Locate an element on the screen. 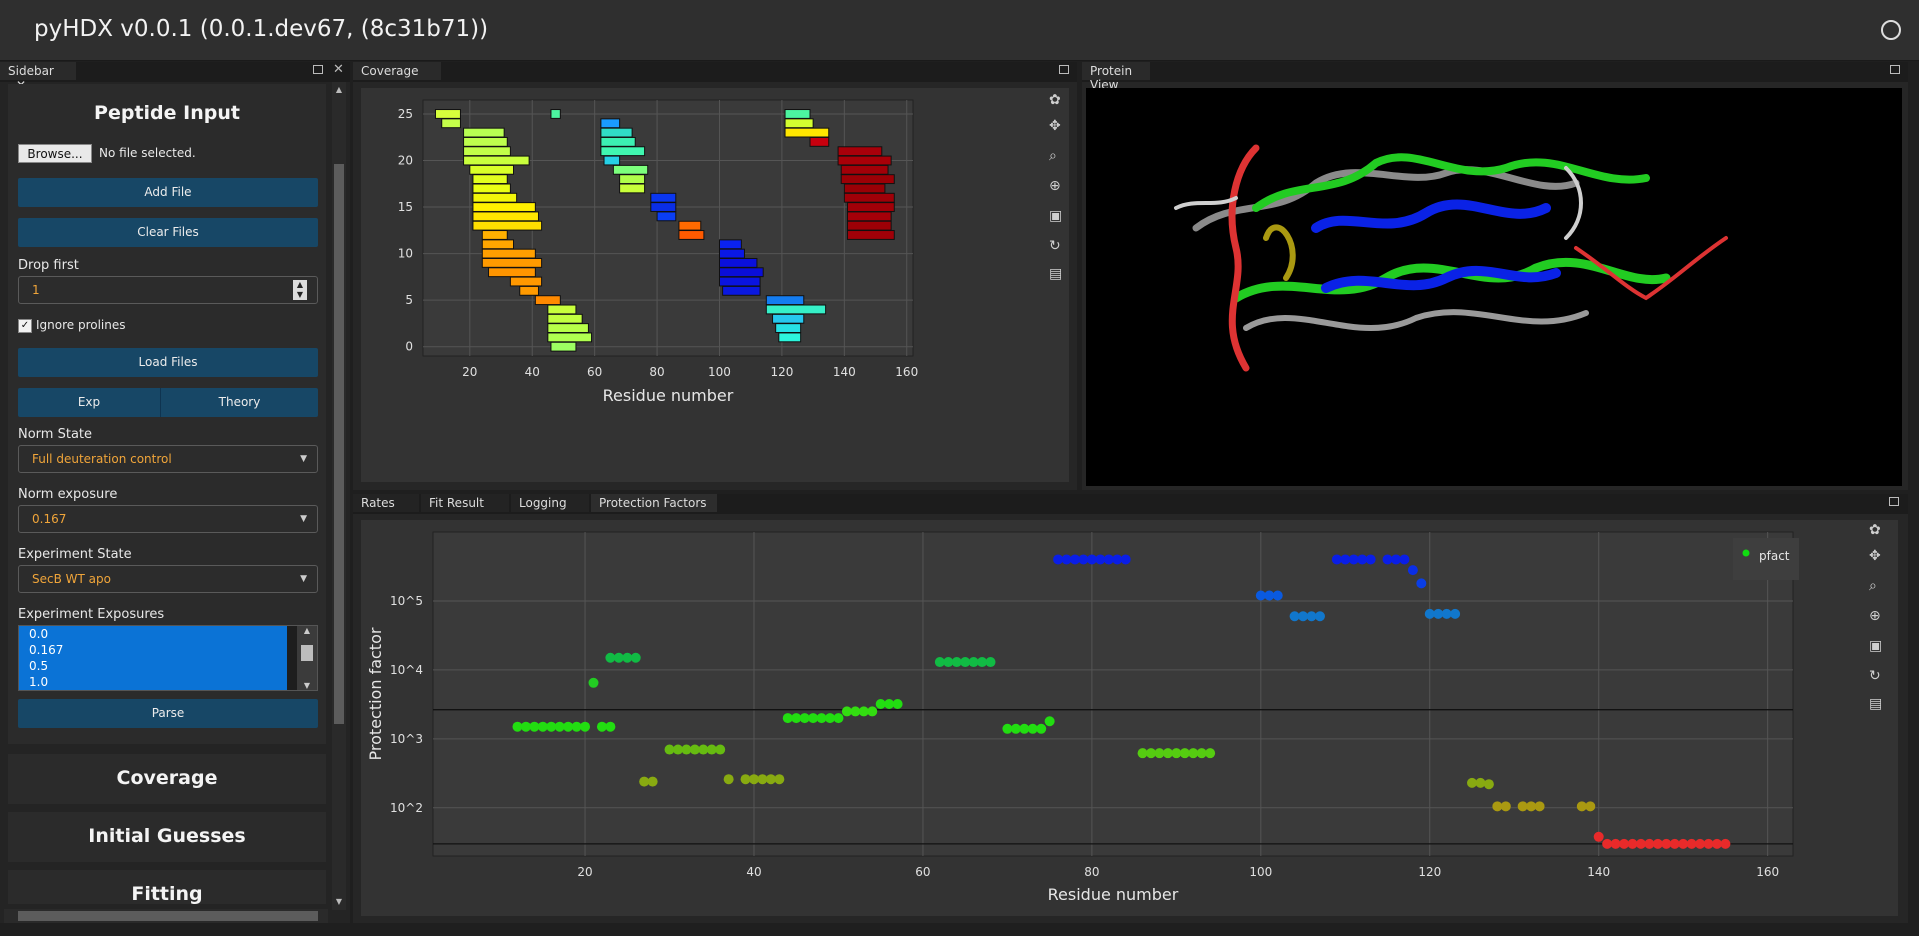 Image resolution: width=1919 pixels, height=936 pixels. mode-exp-button: Exp is located at coordinates (89, 402).